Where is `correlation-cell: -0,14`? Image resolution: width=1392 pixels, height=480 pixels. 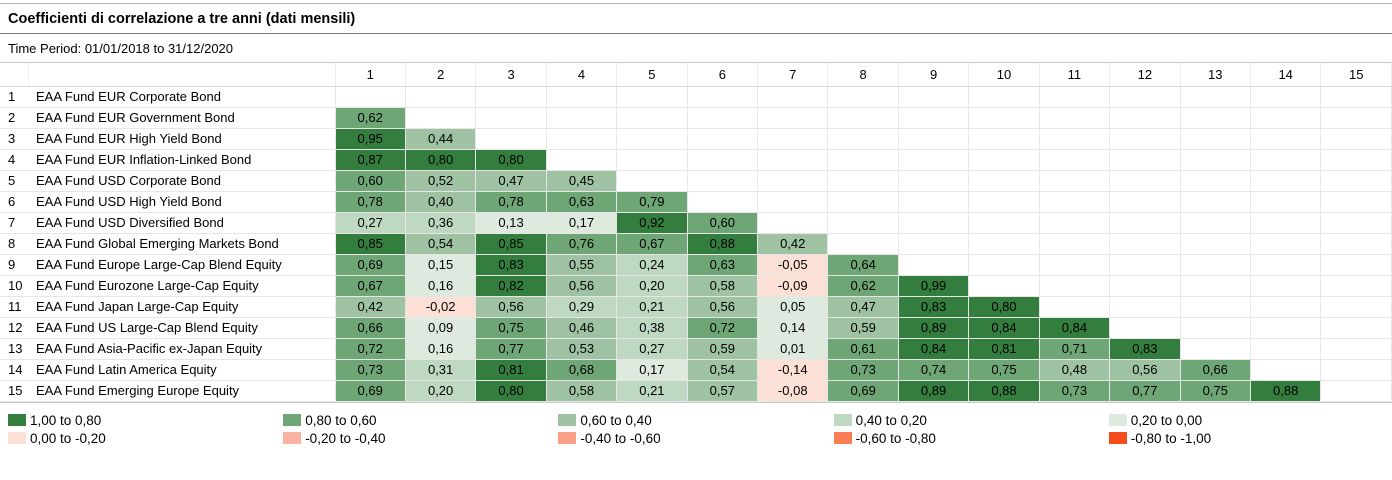 correlation-cell: -0,14 is located at coordinates (793, 370).